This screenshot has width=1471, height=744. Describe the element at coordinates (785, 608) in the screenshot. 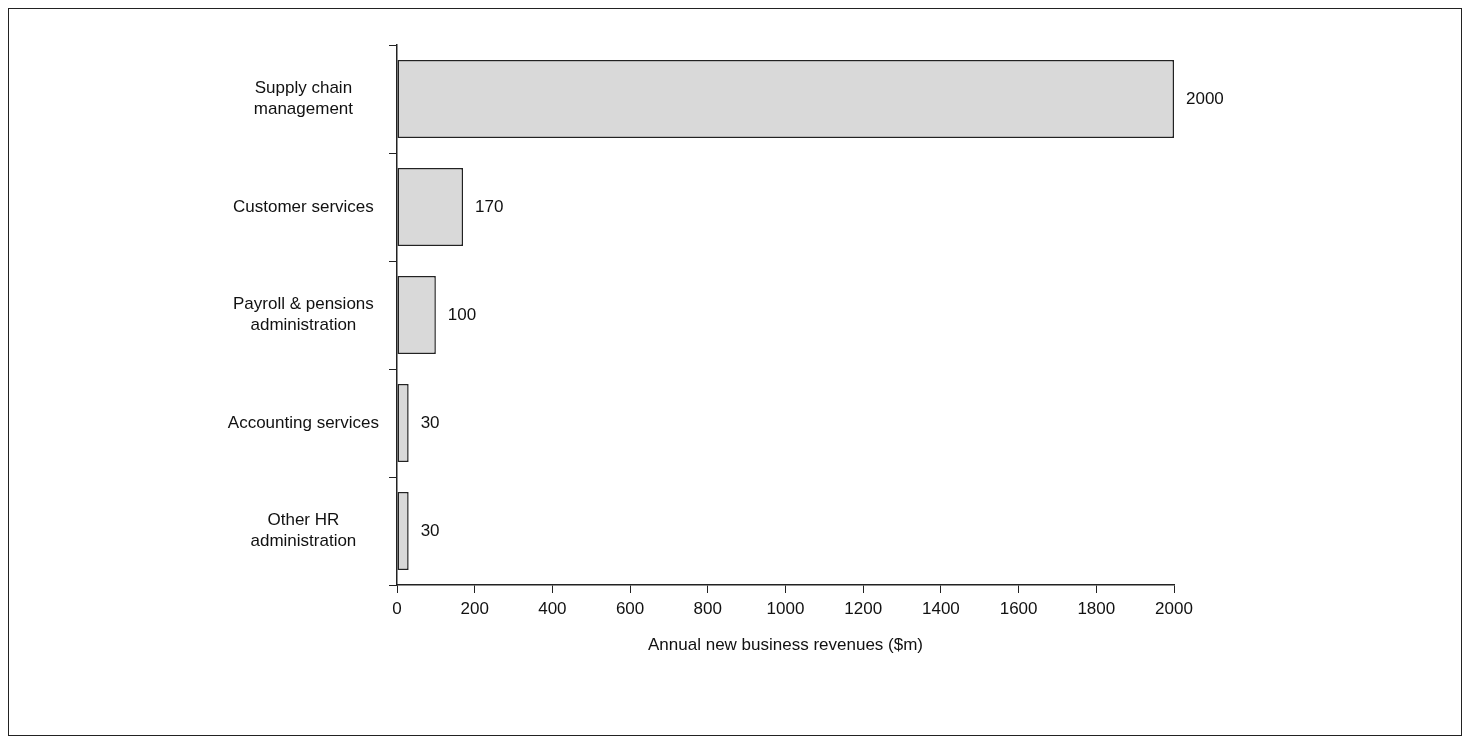

I see `x-tick-label: 1000` at that location.